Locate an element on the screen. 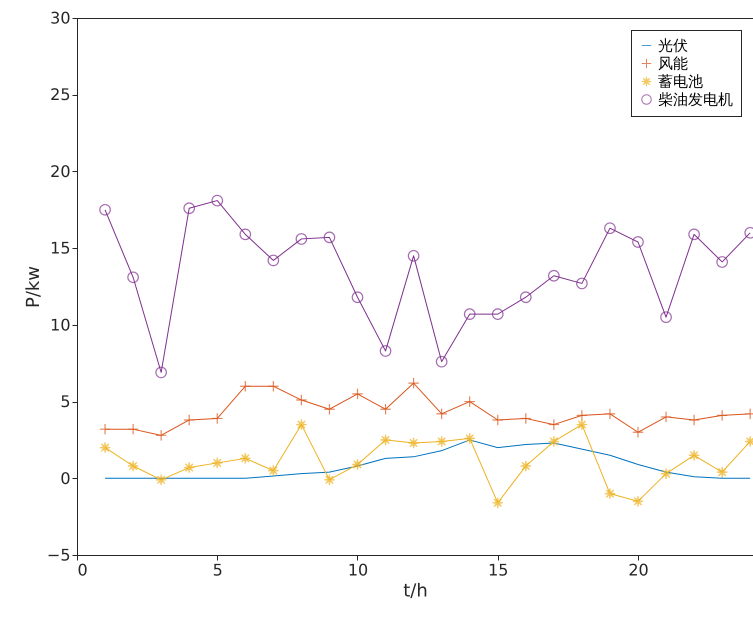 The image size is (753, 624). legend-label: 光伏 is located at coordinates (673, 45).